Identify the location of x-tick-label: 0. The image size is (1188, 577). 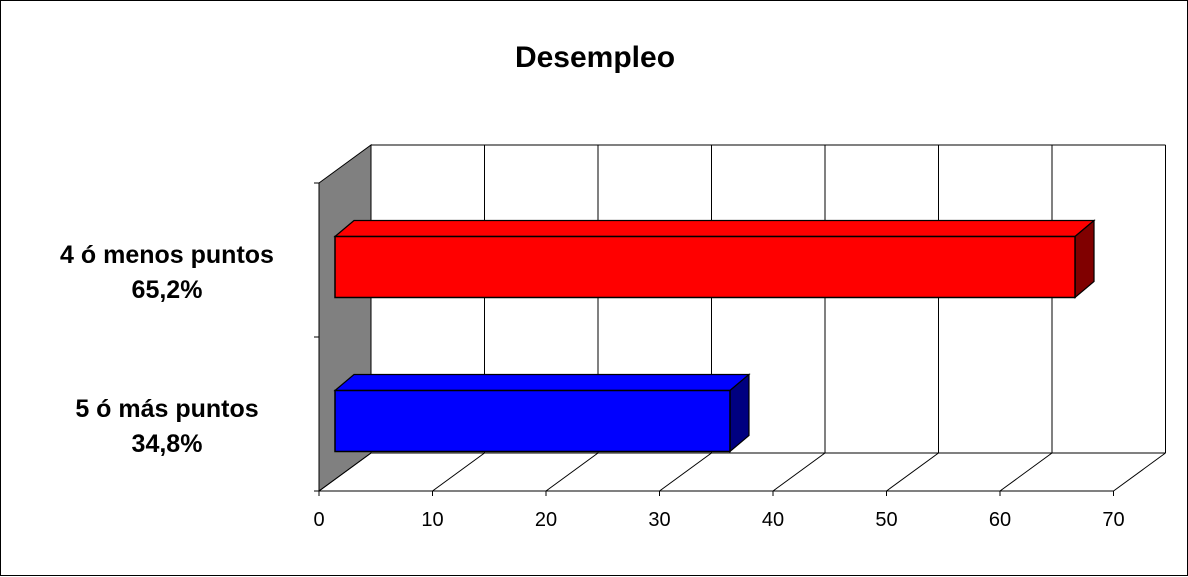
(318, 520).